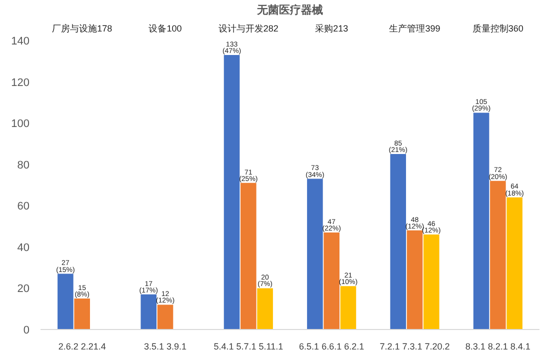 This screenshot has width=554, height=354. What do you see at coordinates (23, 289) in the screenshot?
I see `y-tick-label: 20` at bounding box center [23, 289].